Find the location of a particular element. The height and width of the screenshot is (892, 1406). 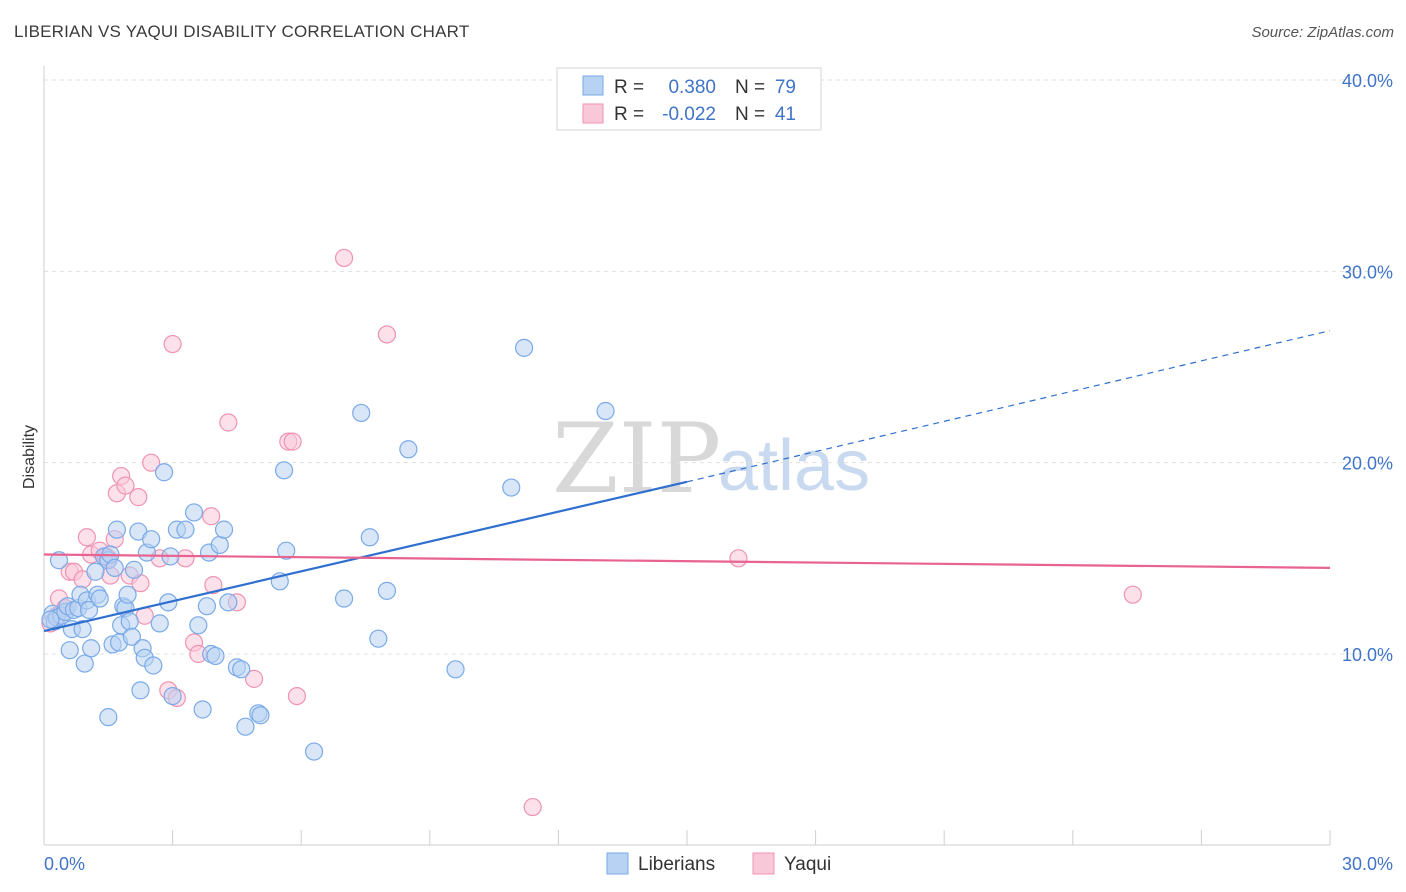

y-tick-label: 40.0% is located at coordinates (1367, 81).